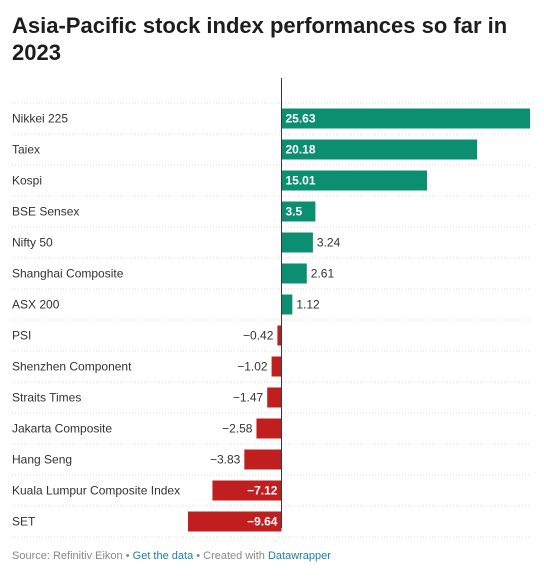  What do you see at coordinates (300, 150) in the screenshot?
I see `value-label: 20.18` at bounding box center [300, 150].